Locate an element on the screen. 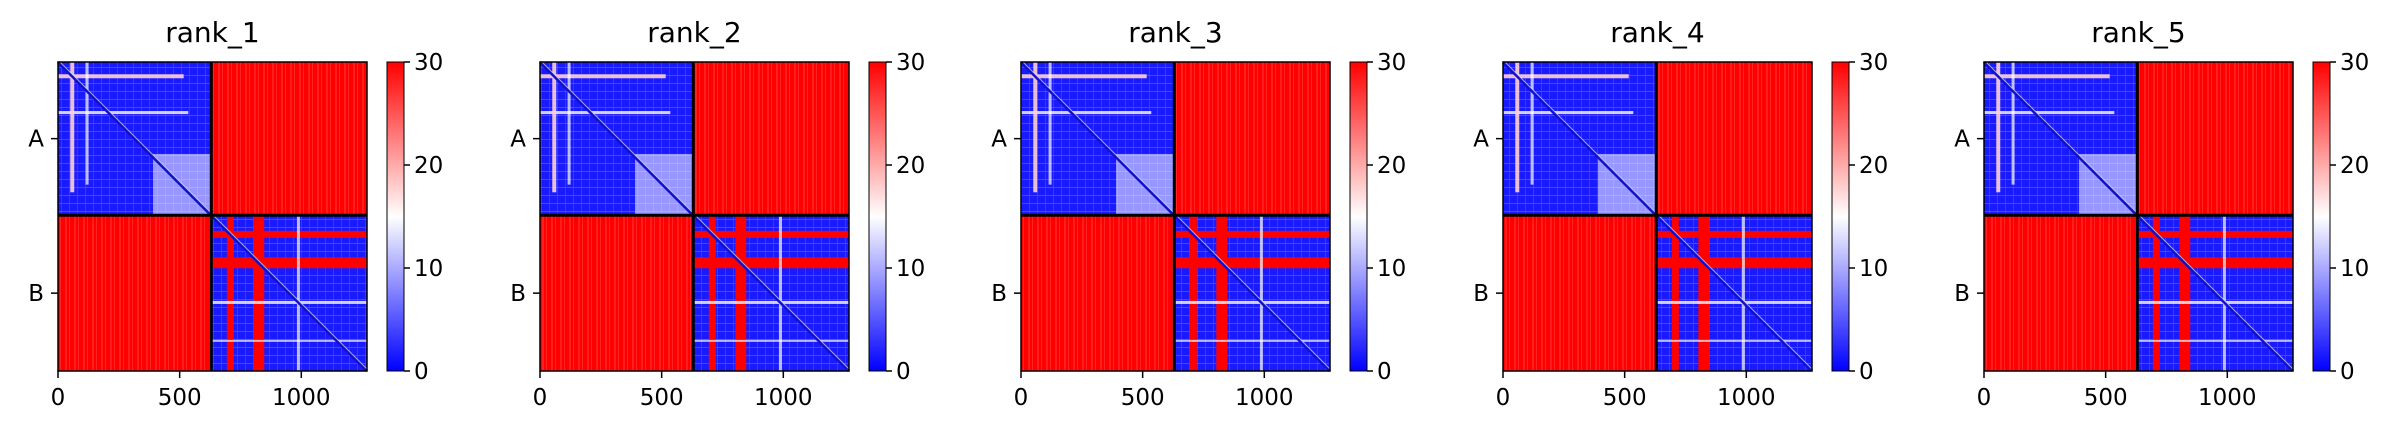  panel-title: rank_2 is located at coordinates (694, 32).